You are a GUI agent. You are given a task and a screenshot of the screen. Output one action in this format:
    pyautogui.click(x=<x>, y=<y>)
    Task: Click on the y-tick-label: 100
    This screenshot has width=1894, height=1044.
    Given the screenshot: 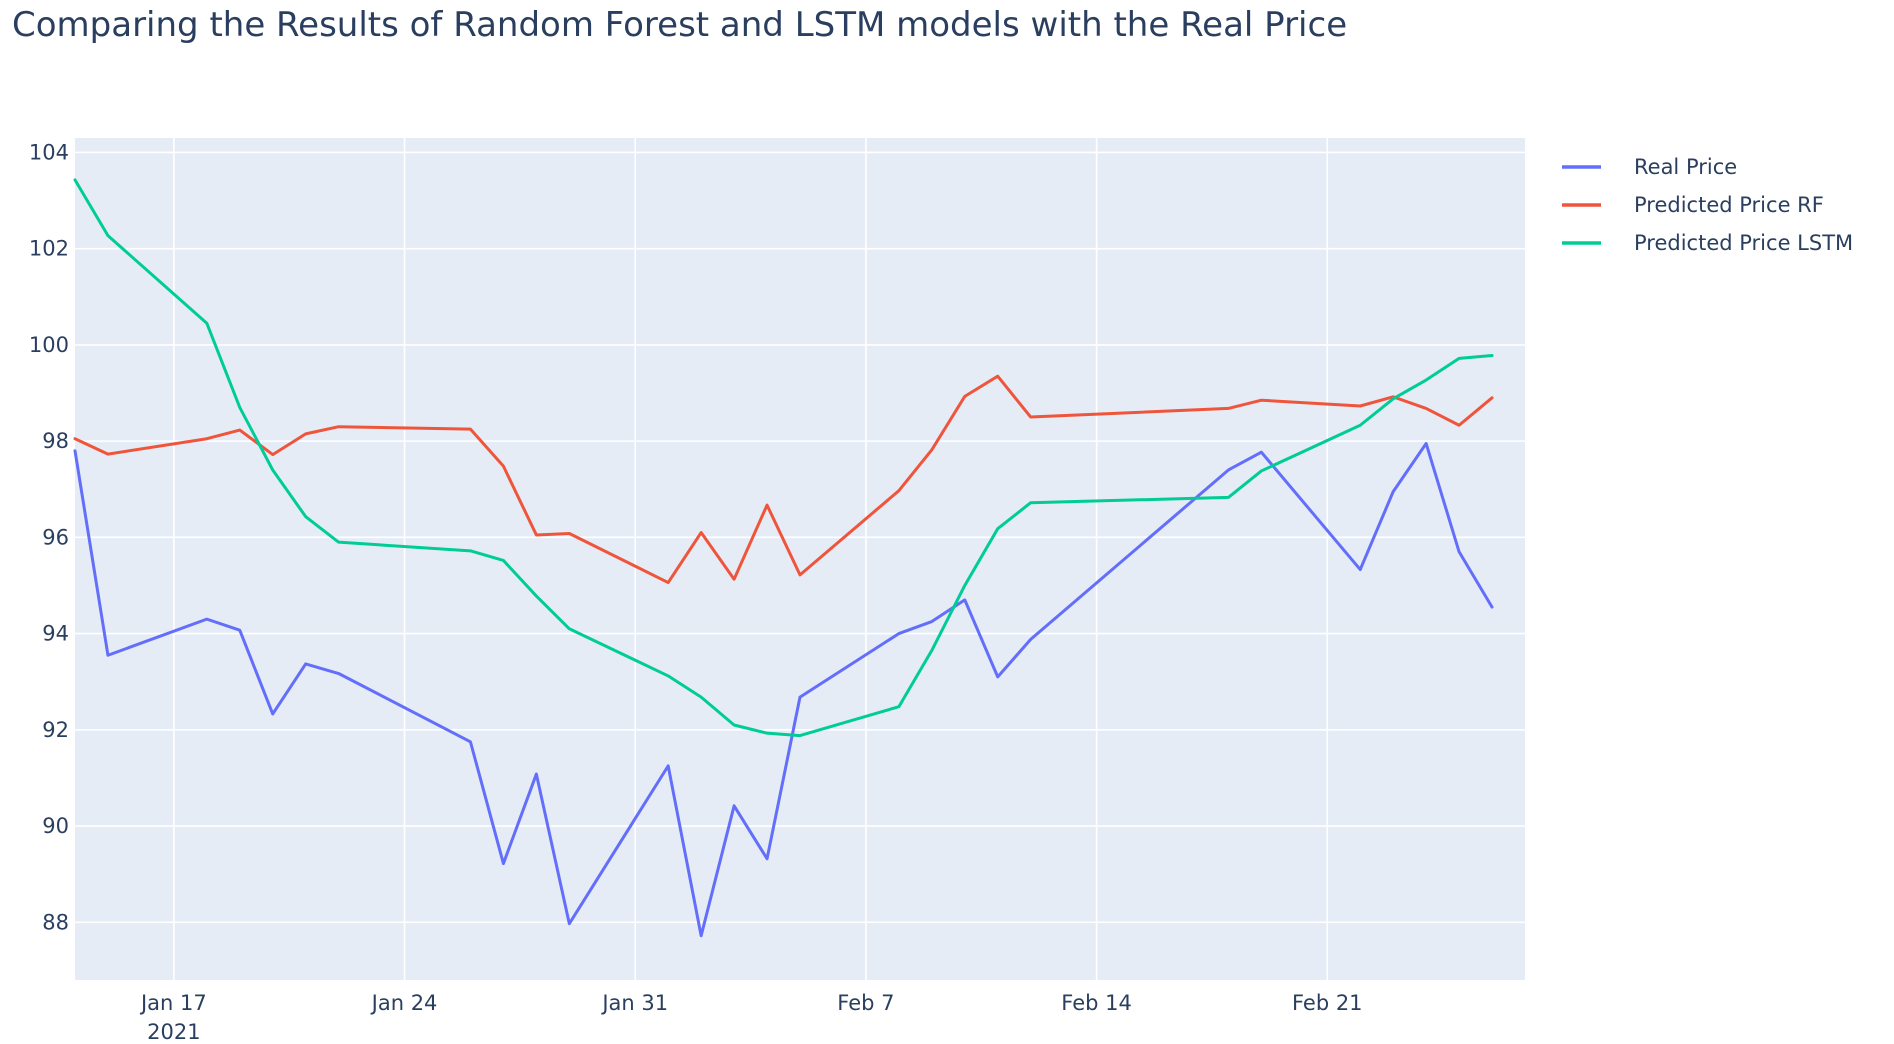 What is the action you would take?
    pyautogui.click(x=49, y=345)
    